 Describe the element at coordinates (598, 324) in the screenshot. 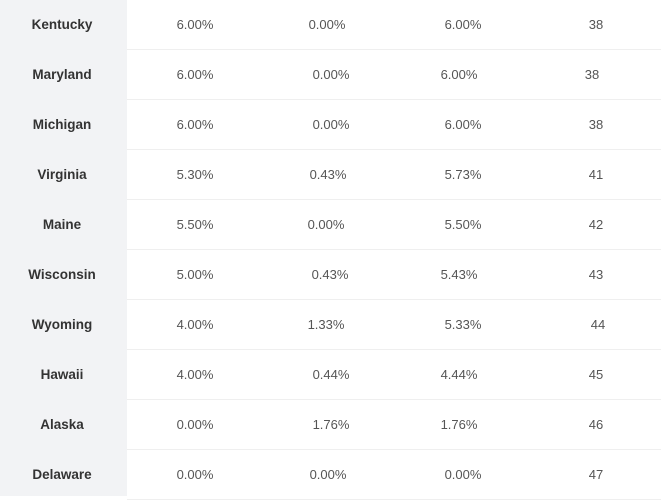

I see `rank-cell: 44` at that location.